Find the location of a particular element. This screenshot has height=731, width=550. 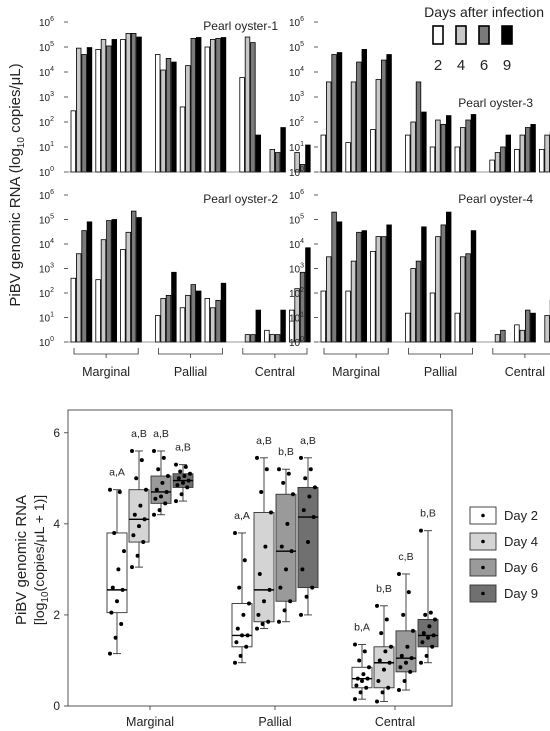

y-tick-label: 10⁰ is located at coordinates (46, 342).